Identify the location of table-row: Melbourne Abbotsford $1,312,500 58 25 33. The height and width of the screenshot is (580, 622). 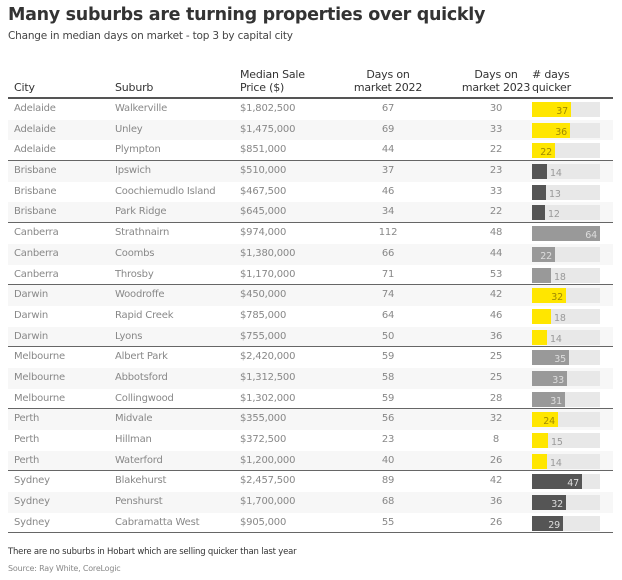
(310, 378).